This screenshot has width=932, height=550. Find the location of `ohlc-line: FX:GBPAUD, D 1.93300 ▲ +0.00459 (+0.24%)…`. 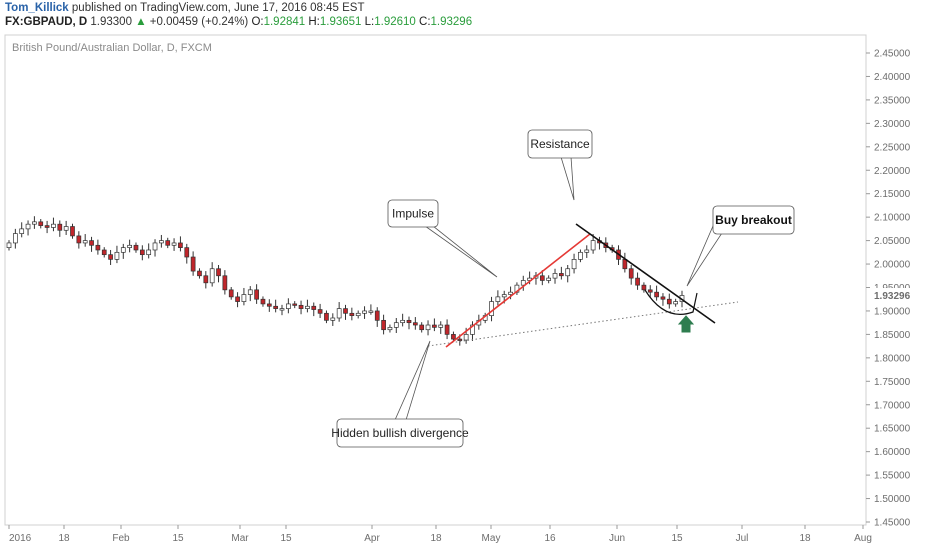

ohlc-line: FX:GBPAUD, D 1.93300 ▲ +0.00459 (+0.24%)… is located at coordinates (238, 22).